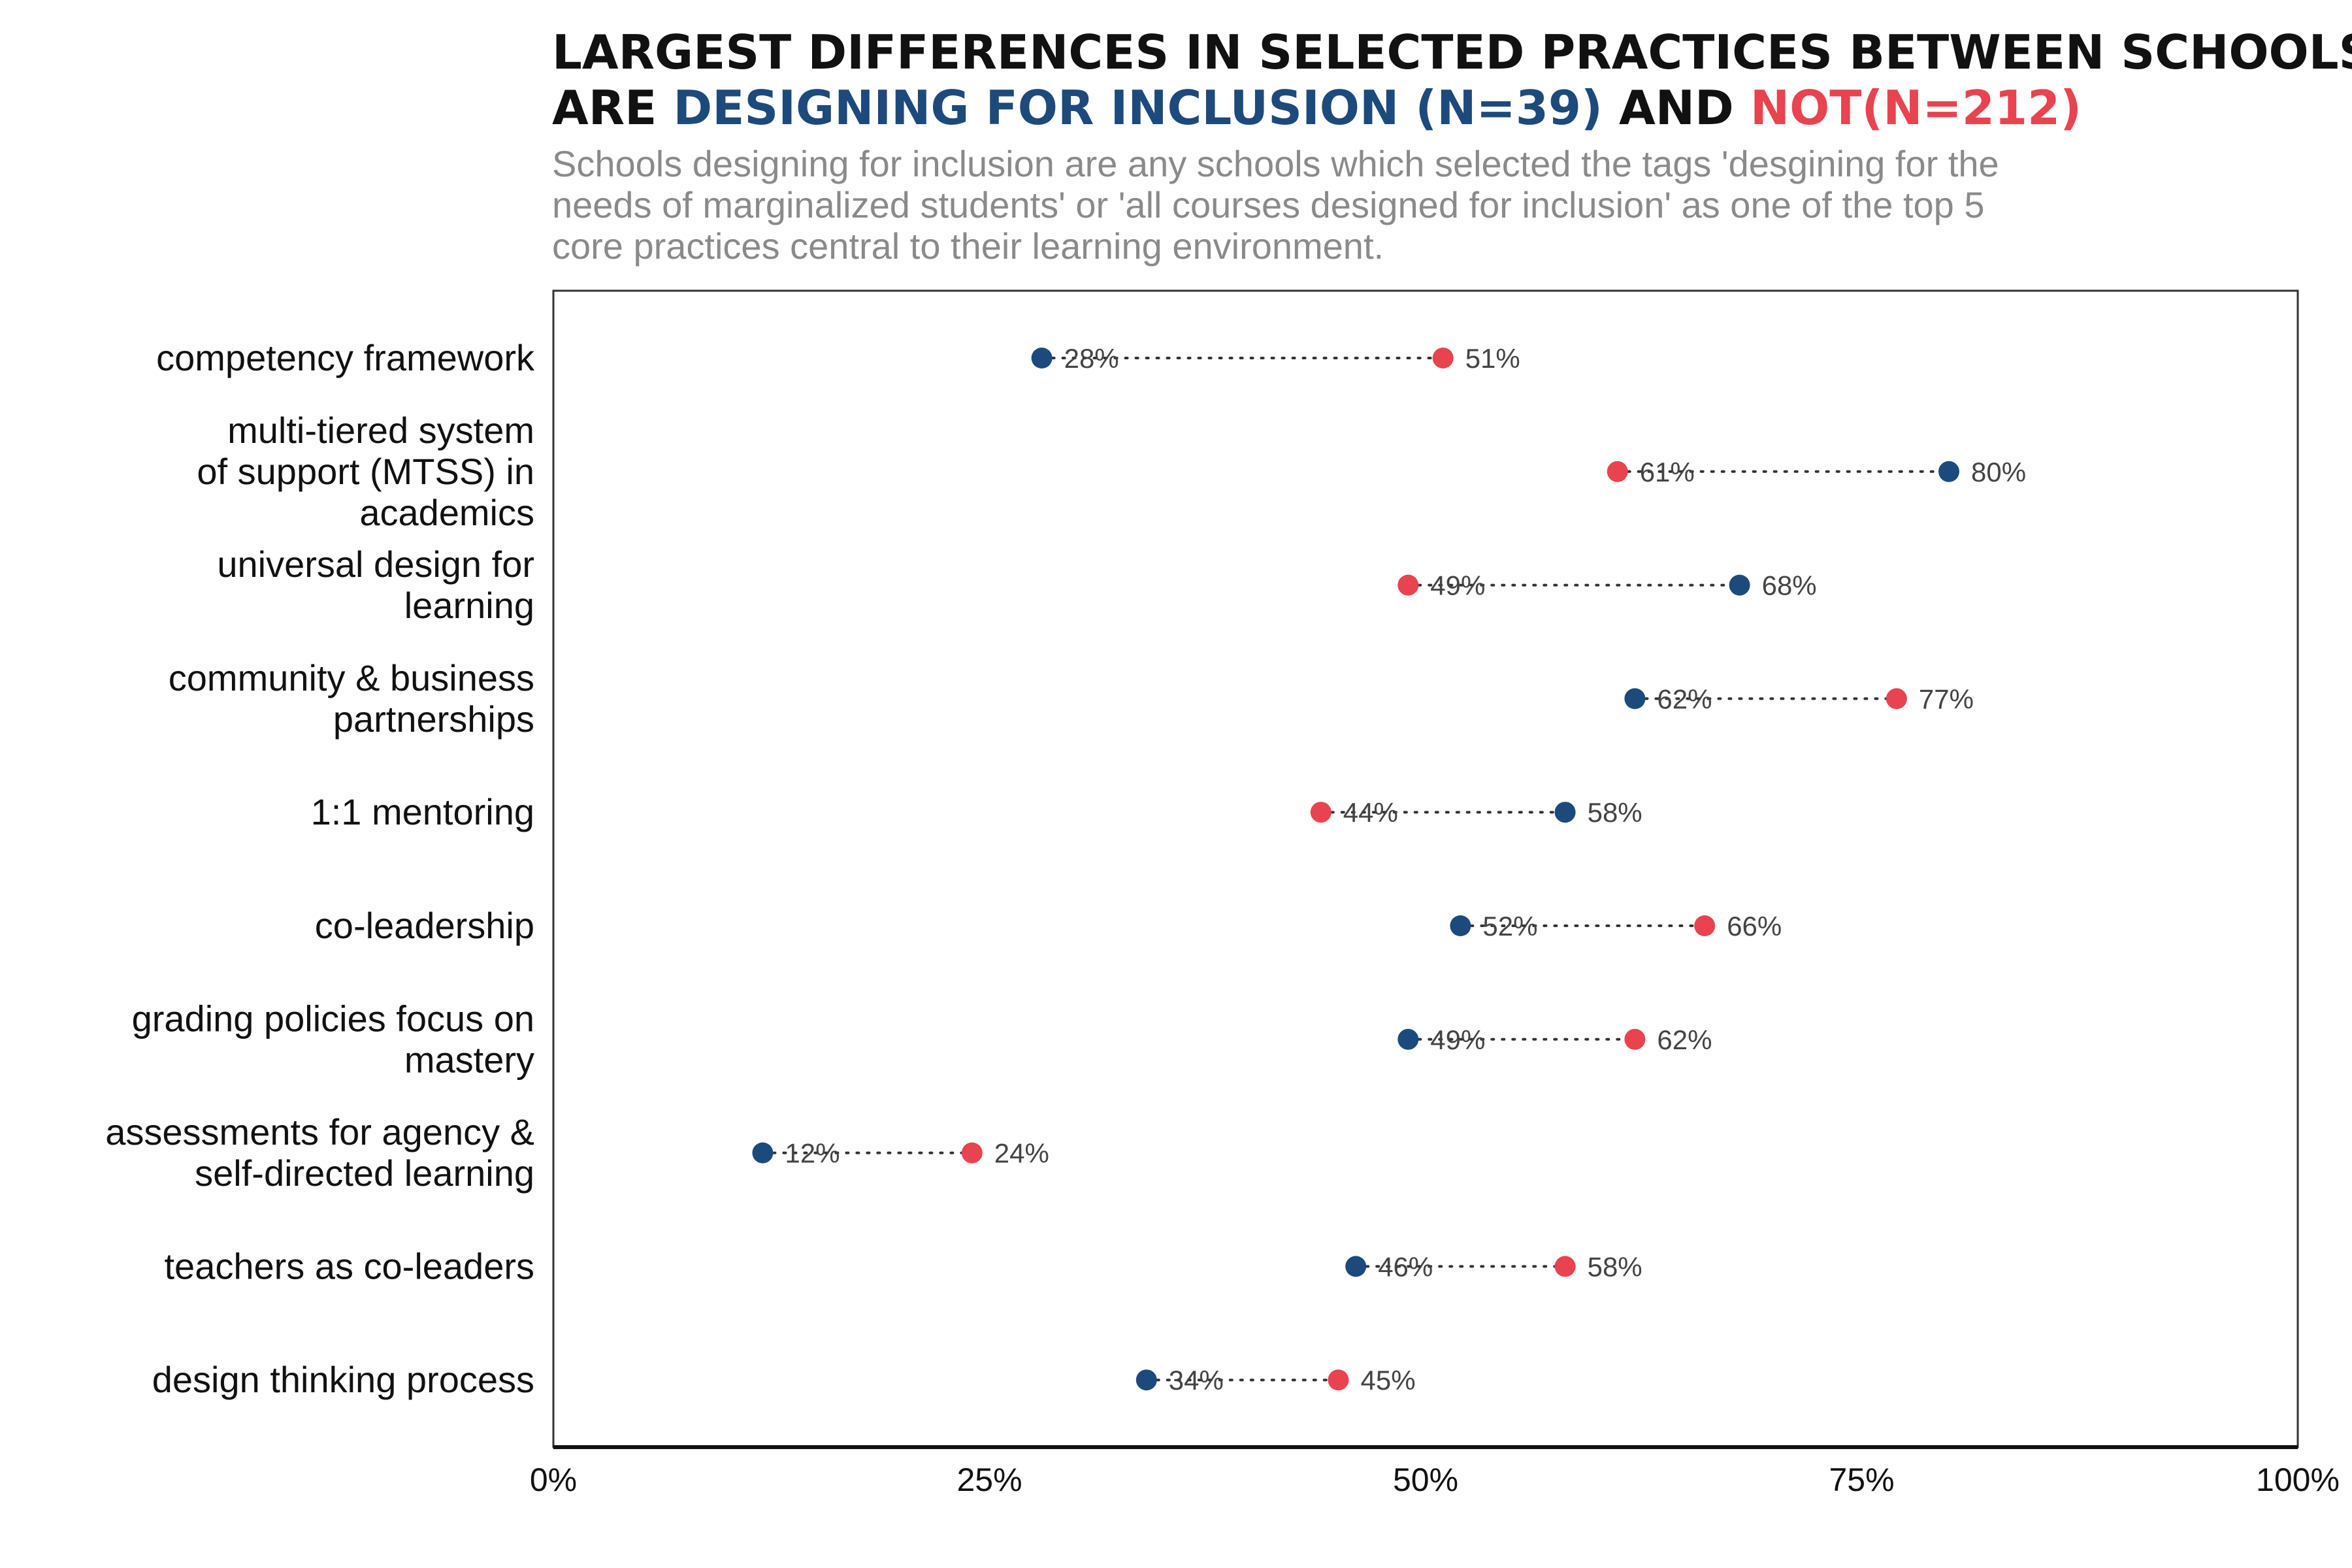 This screenshot has height=1568, width=2352. I want to click on x-tick-label: 50%, so click(1425, 1480).